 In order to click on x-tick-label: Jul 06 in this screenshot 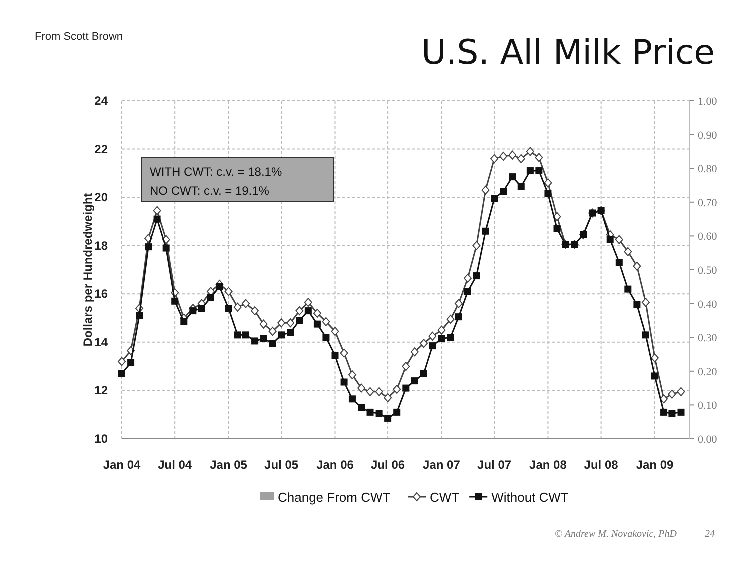, I will do `click(388, 465)`.